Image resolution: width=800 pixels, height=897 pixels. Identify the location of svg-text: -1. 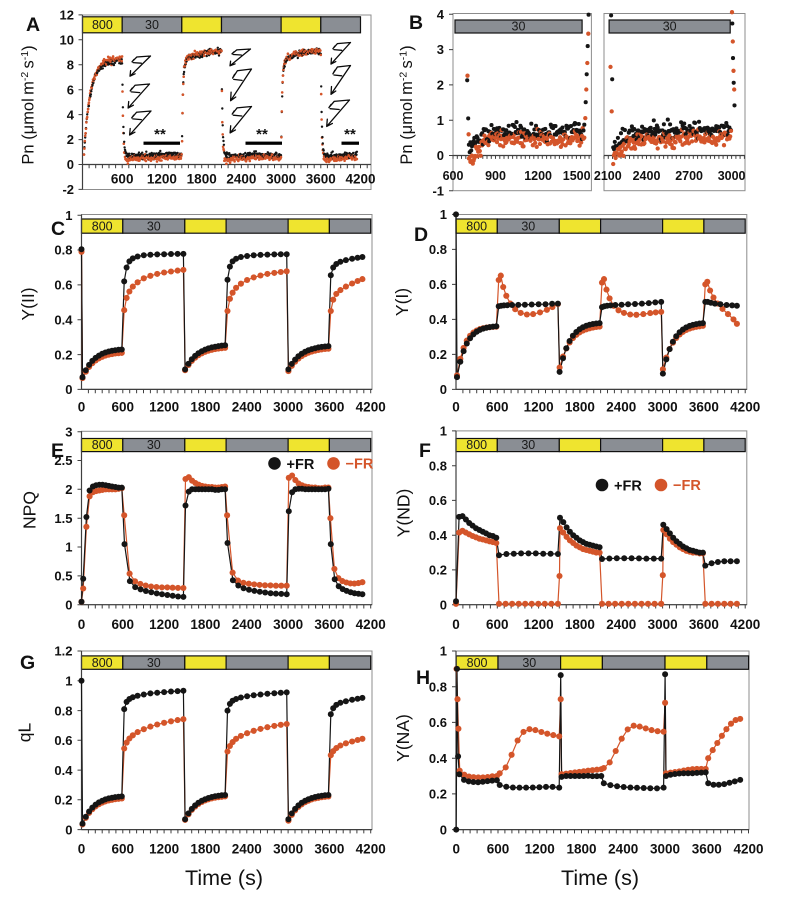
(438, 190).